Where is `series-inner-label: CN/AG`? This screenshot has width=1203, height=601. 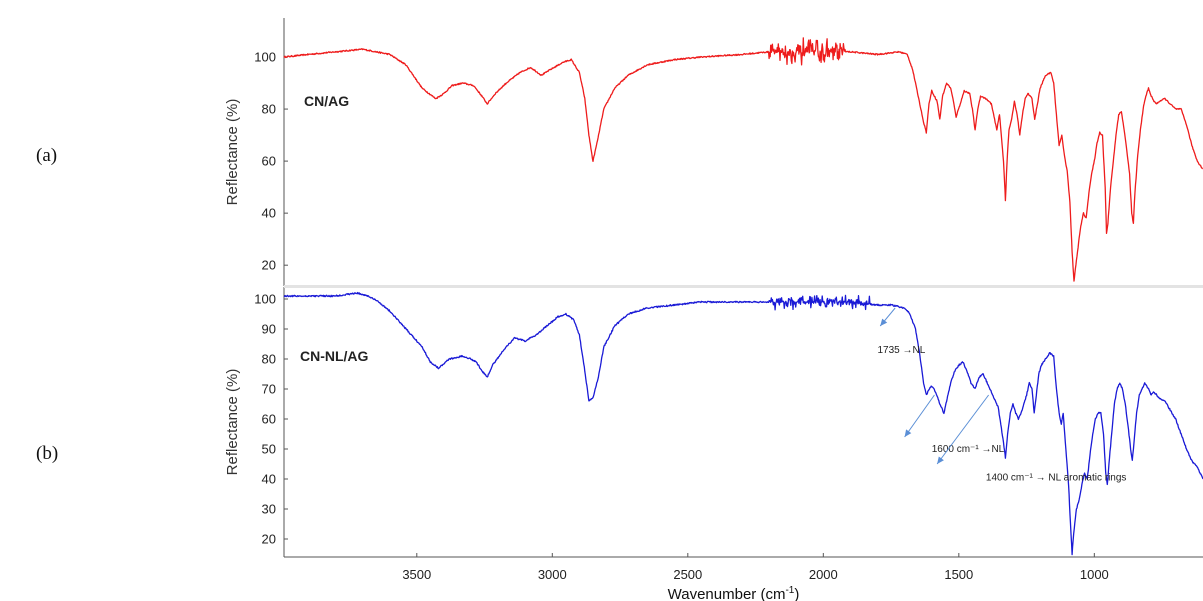 series-inner-label: CN/AG is located at coordinates (326, 101).